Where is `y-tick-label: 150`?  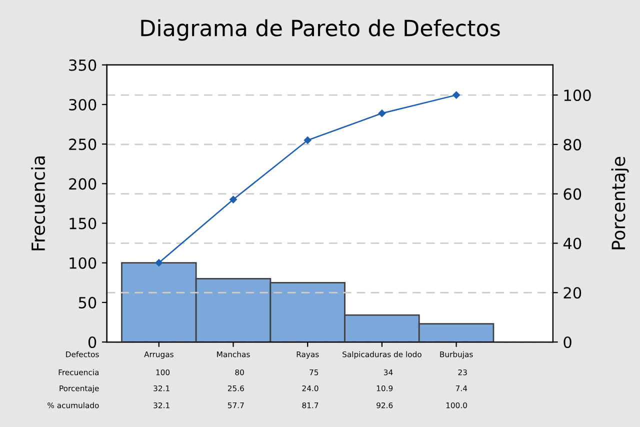 y-tick-label: 150 is located at coordinates (83, 224).